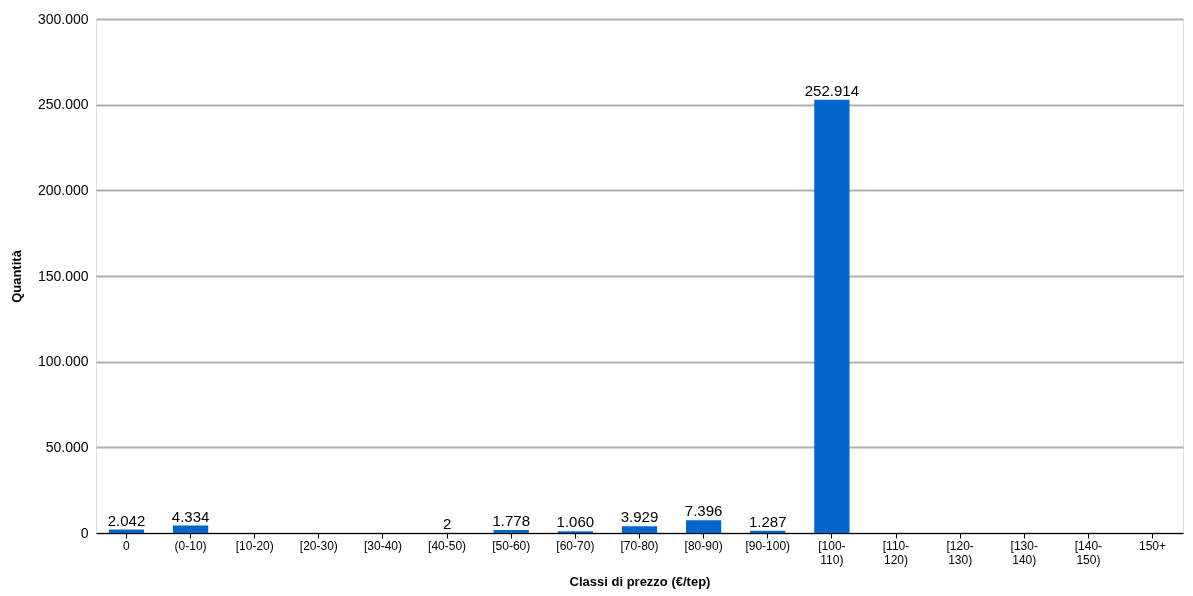  Describe the element at coordinates (575, 522) in the screenshot. I see `data-label: 1.060` at that location.